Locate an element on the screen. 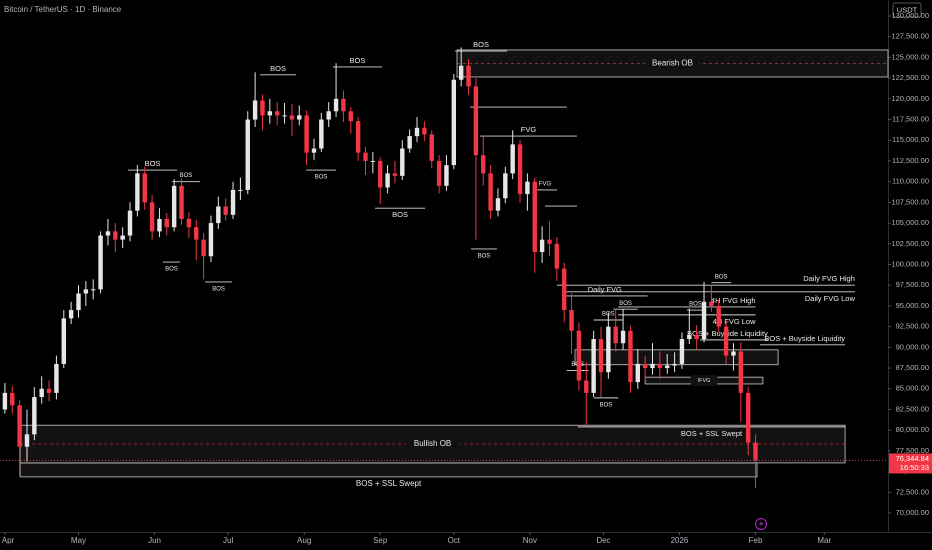  zone-label-bg is located at coordinates (432, 444).